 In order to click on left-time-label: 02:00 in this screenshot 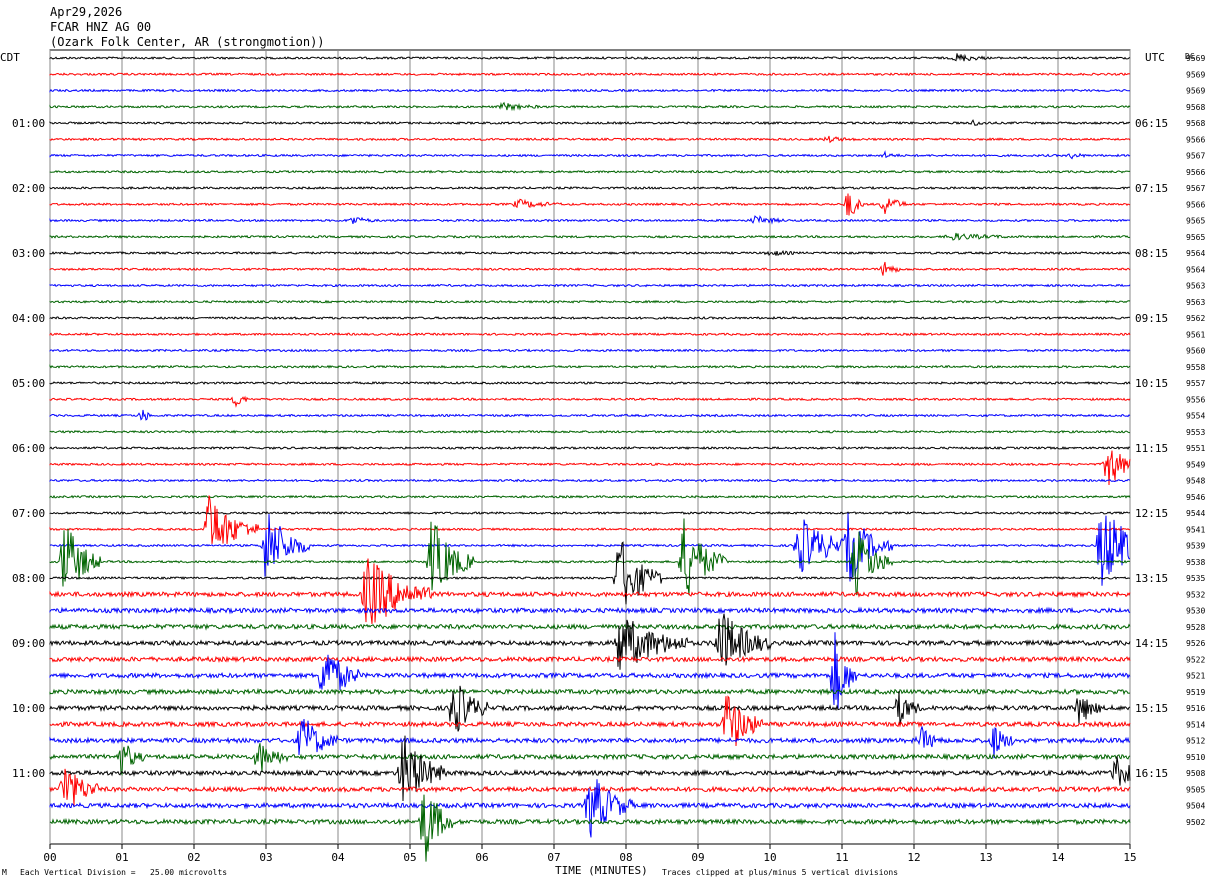, I will do `click(28, 188)`.